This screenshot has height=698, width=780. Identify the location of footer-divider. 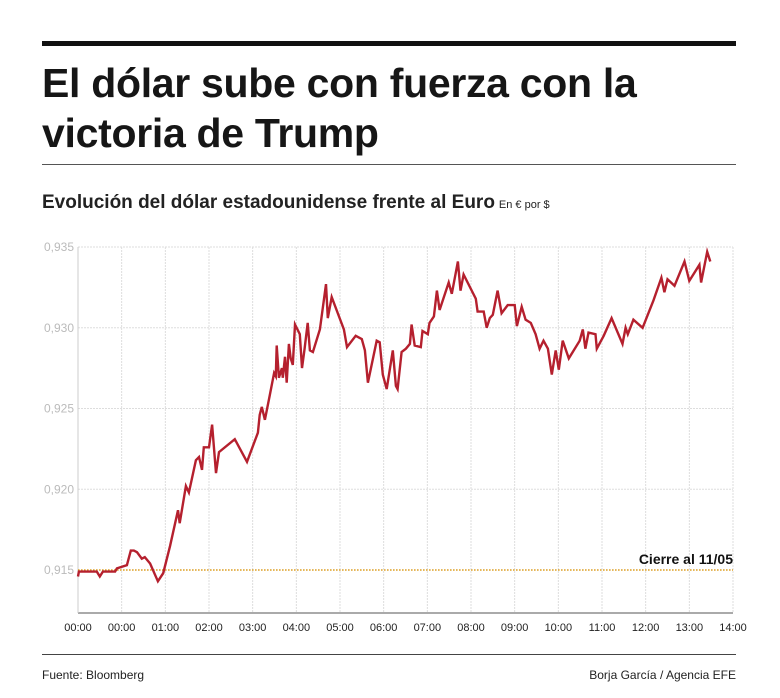
(389, 654).